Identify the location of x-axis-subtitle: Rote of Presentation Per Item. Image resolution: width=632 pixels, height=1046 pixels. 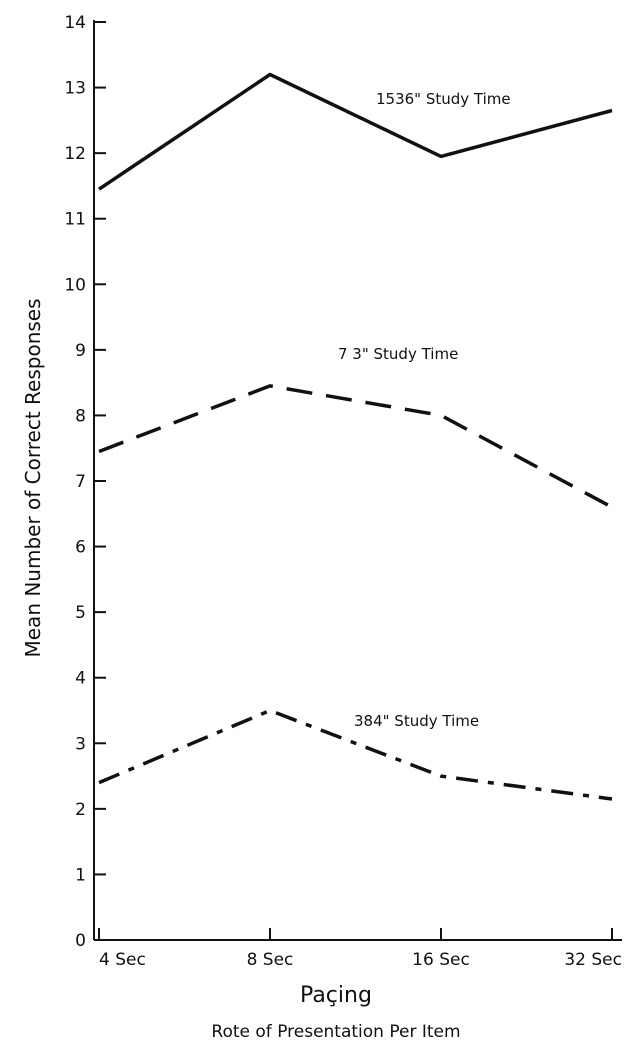
(335, 1032).